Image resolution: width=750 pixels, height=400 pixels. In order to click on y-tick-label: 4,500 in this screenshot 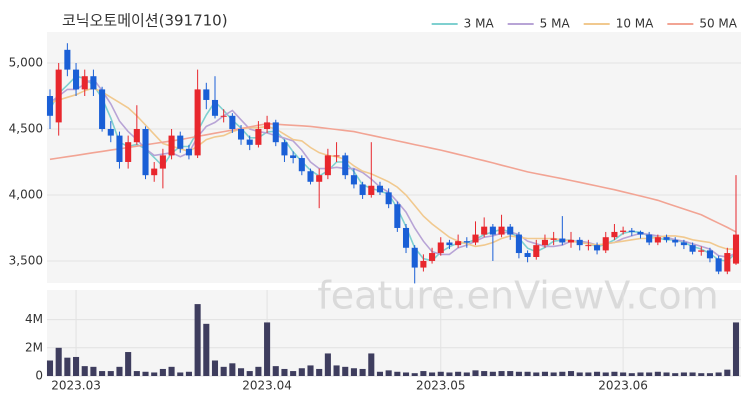, I will do `click(26, 128)`.